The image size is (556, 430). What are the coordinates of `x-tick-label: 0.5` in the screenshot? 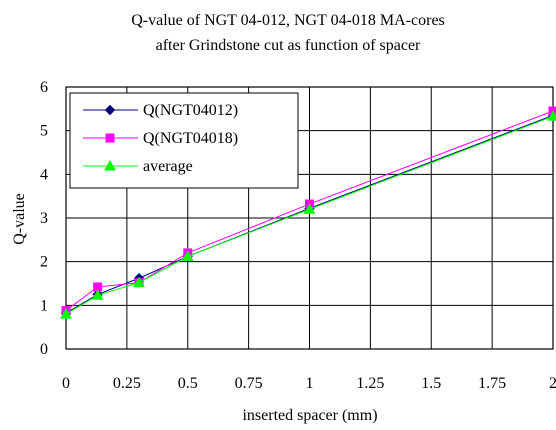 It's located at (188, 383).